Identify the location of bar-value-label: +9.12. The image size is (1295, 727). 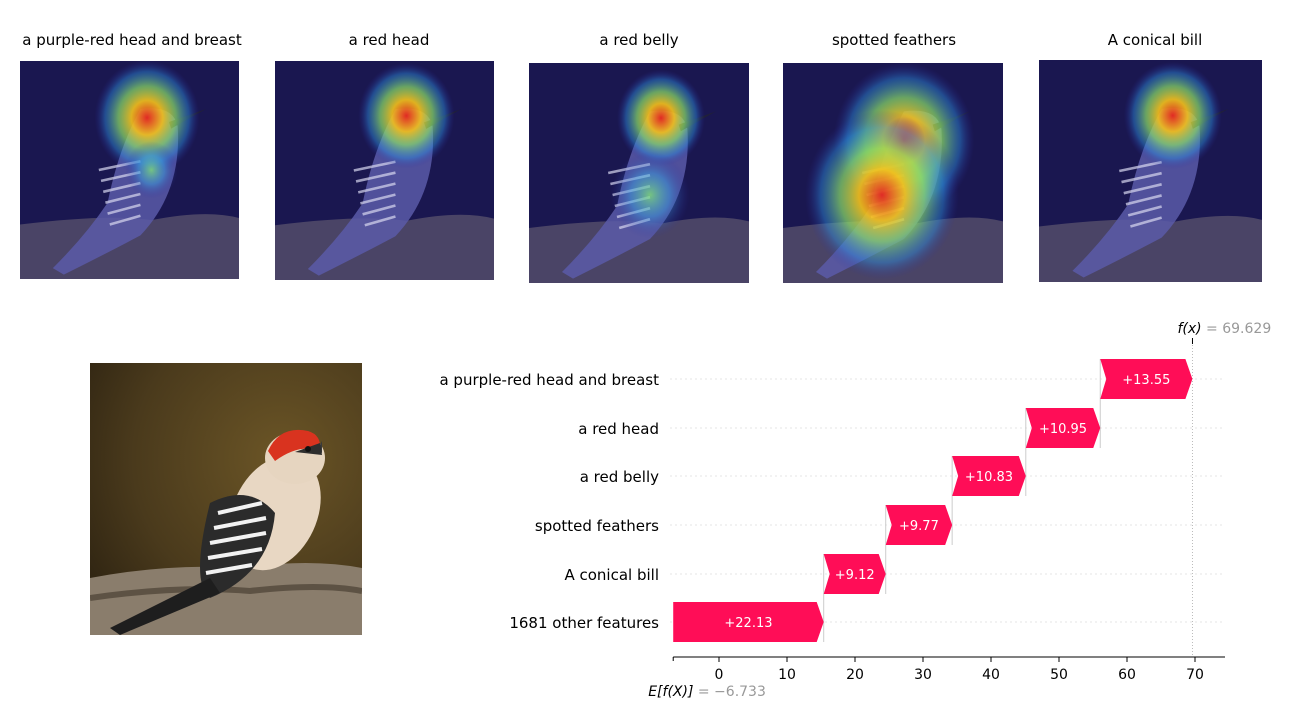
(855, 575).